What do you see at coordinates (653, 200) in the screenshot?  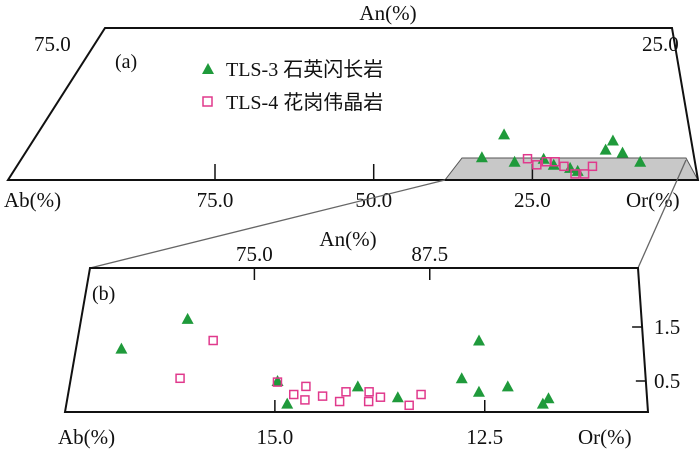 I see `panel-a-or-label: Or(%)` at bounding box center [653, 200].